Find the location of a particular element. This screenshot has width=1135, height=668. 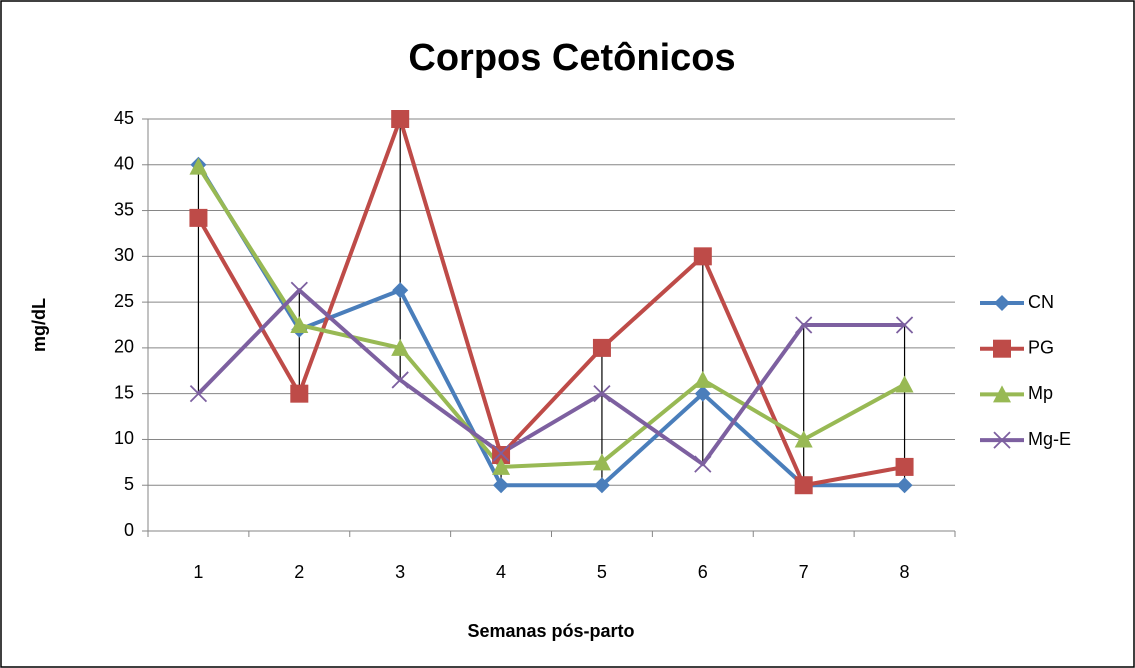

x-tick-label: 5 is located at coordinates (602, 572).